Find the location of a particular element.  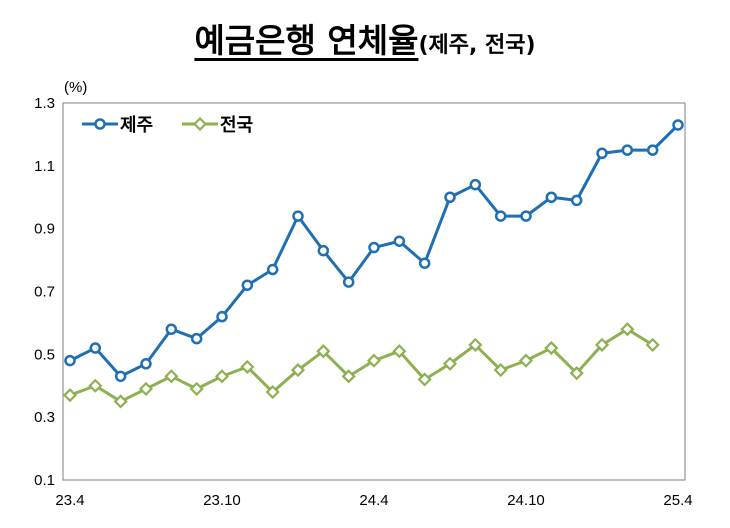

legend-label: 제주 is located at coordinates (136, 125).